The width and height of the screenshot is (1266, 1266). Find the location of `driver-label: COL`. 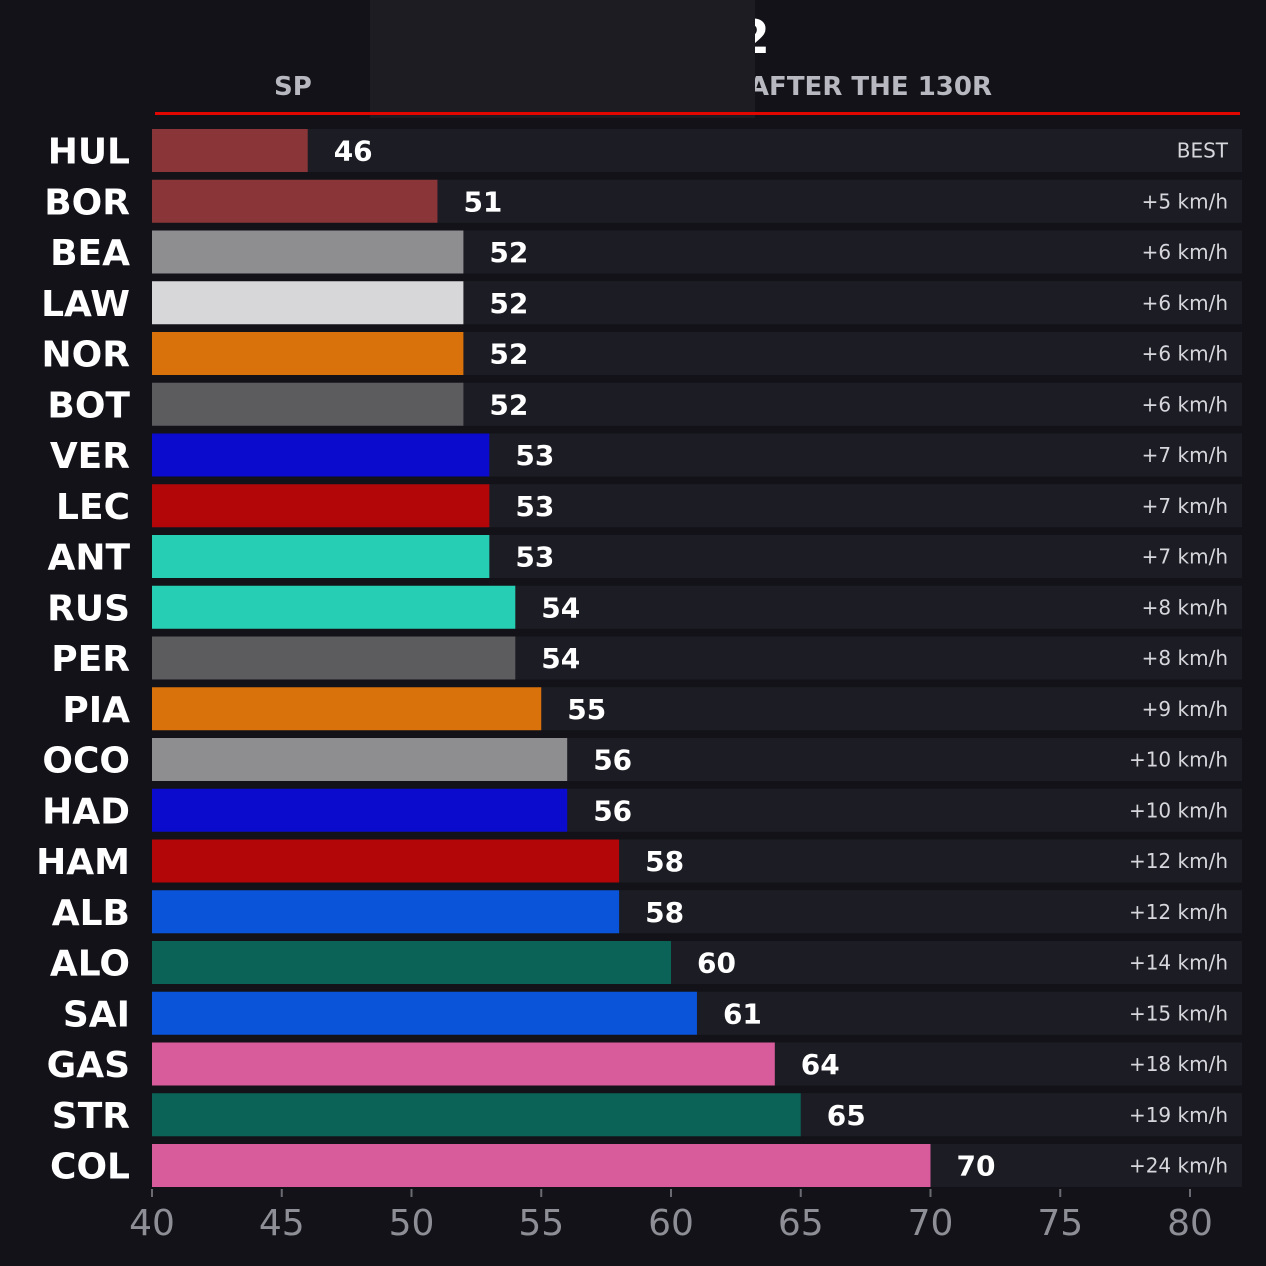

driver-label: COL is located at coordinates (90, 1167).